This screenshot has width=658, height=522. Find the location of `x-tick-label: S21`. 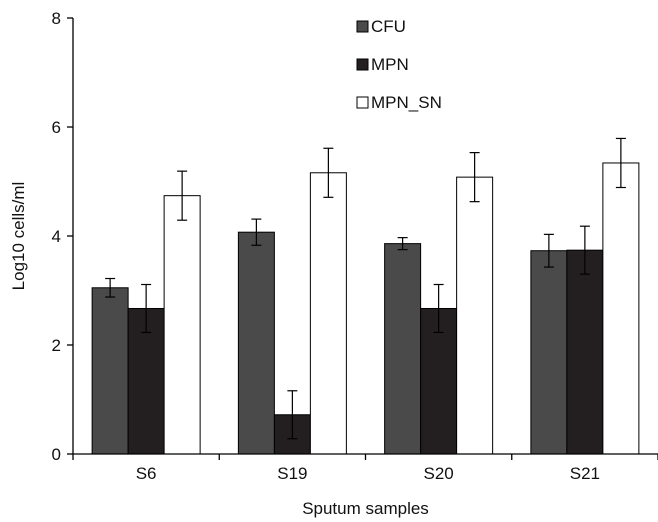

x-tick-label: S21 is located at coordinates (585, 473).